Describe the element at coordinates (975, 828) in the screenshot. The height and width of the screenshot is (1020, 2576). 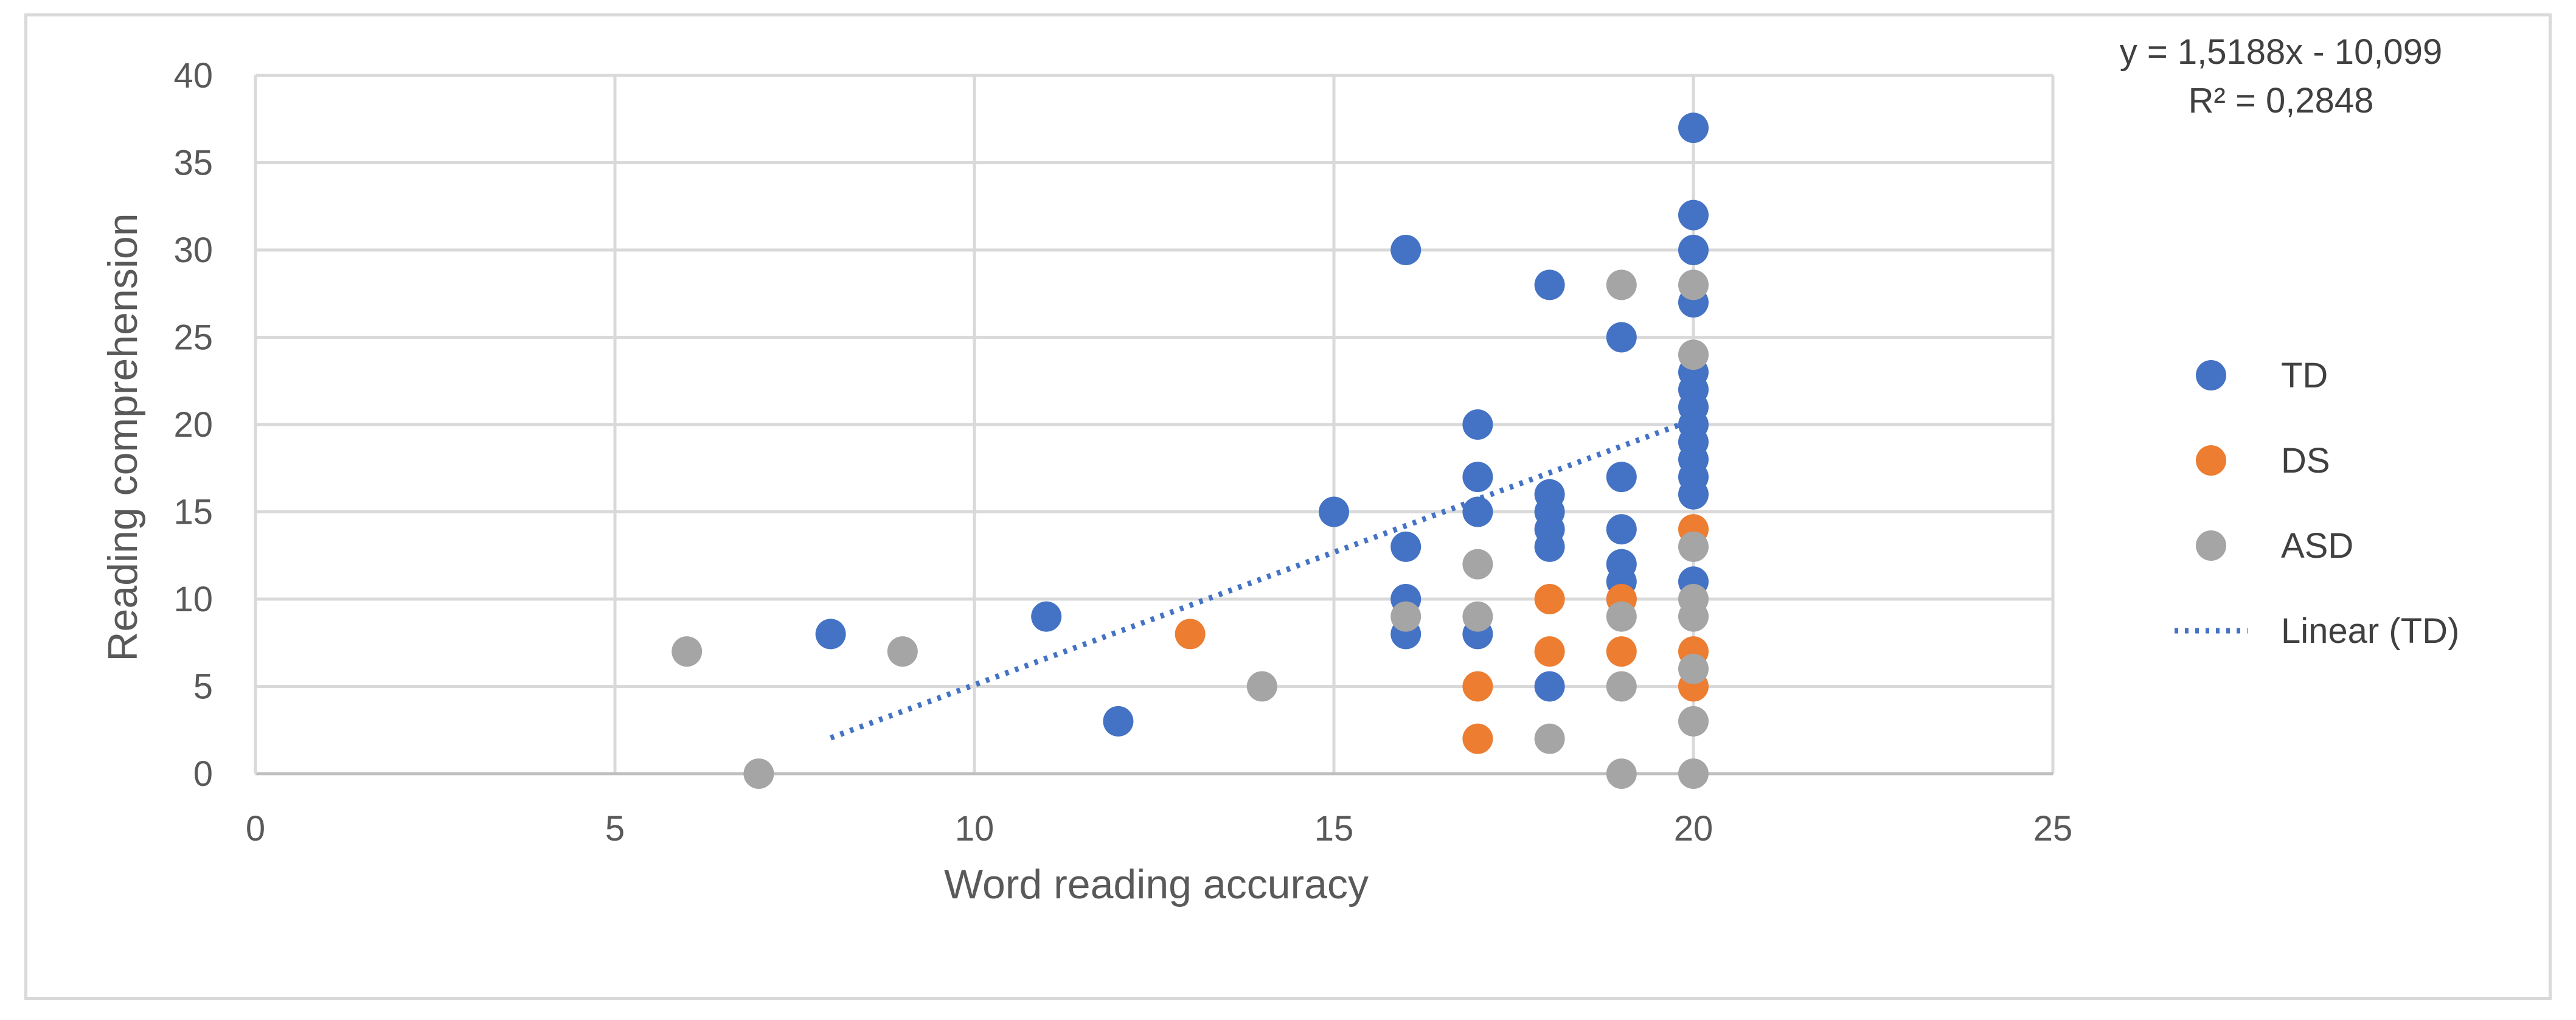
I see `x-tick-label: 10` at that location.